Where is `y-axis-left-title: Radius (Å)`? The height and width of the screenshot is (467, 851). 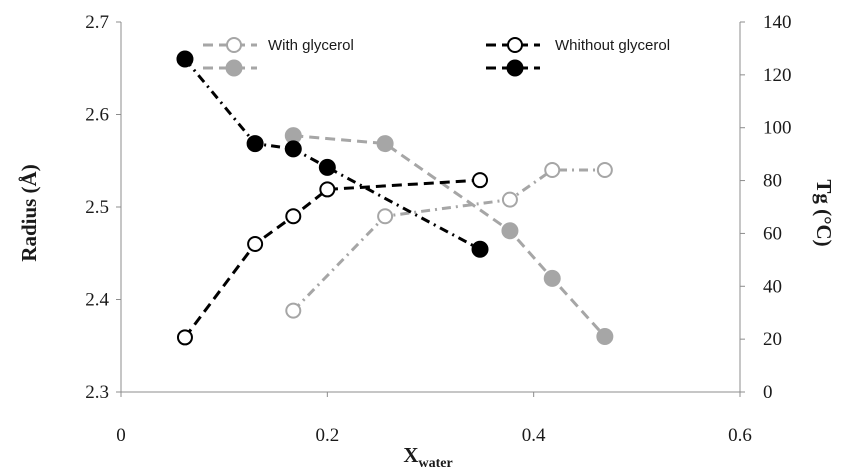 y-axis-left-title: Radius (Å) is located at coordinates (29, 212).